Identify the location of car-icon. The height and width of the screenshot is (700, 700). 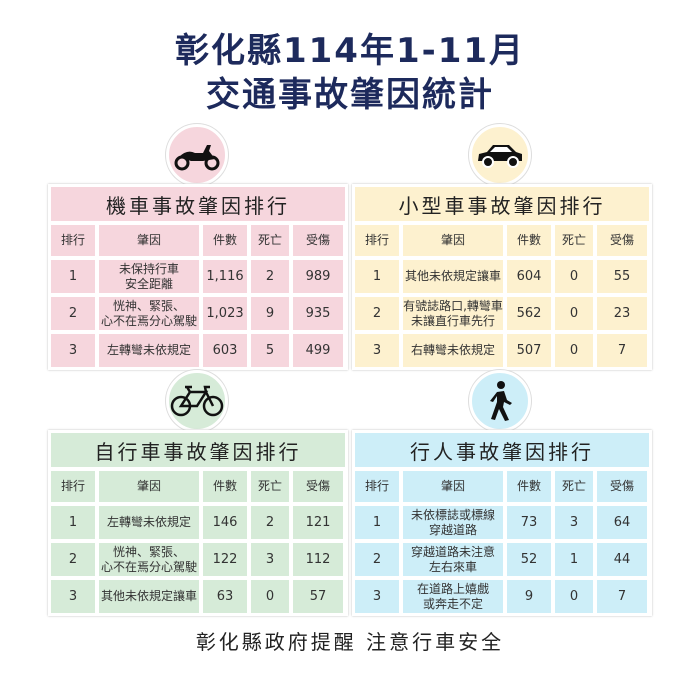
(500, 155).